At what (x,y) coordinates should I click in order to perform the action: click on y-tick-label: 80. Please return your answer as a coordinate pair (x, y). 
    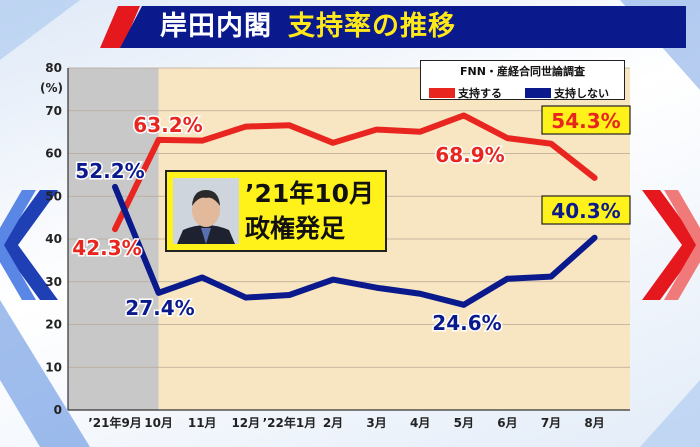
    Looking at the image, I should click on (53, 68).